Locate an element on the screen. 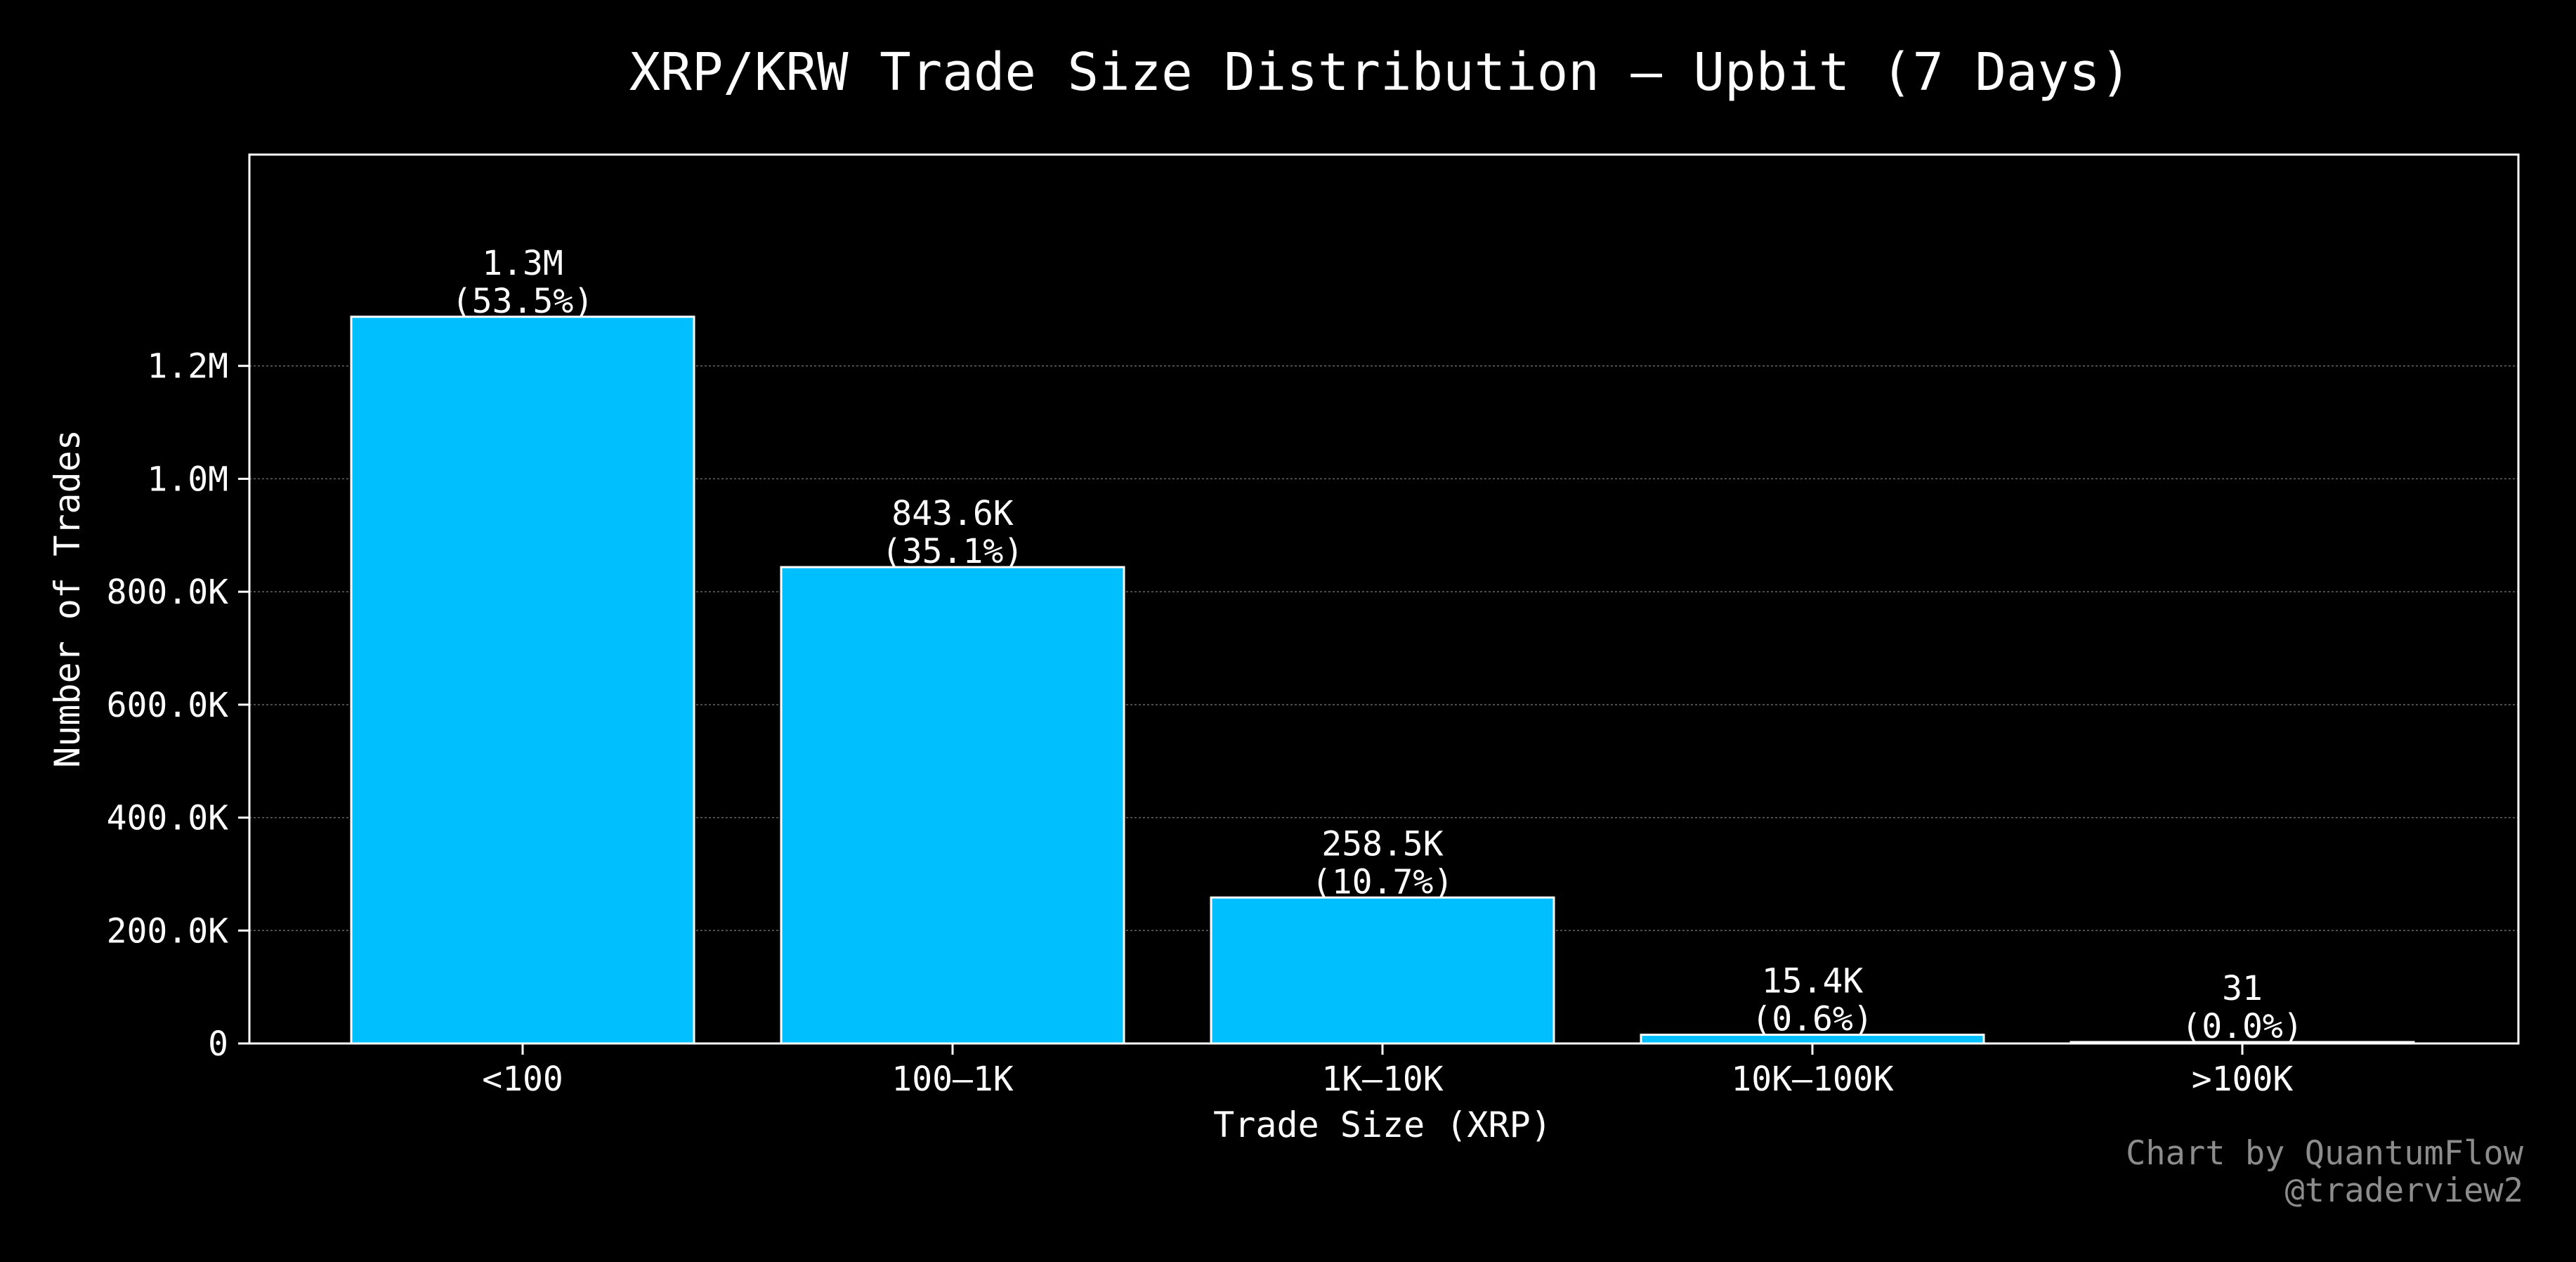 The width and height of the screenshot is (2576, 1262). y-tick-label: 800.0K is located at coordinates (167, 592).